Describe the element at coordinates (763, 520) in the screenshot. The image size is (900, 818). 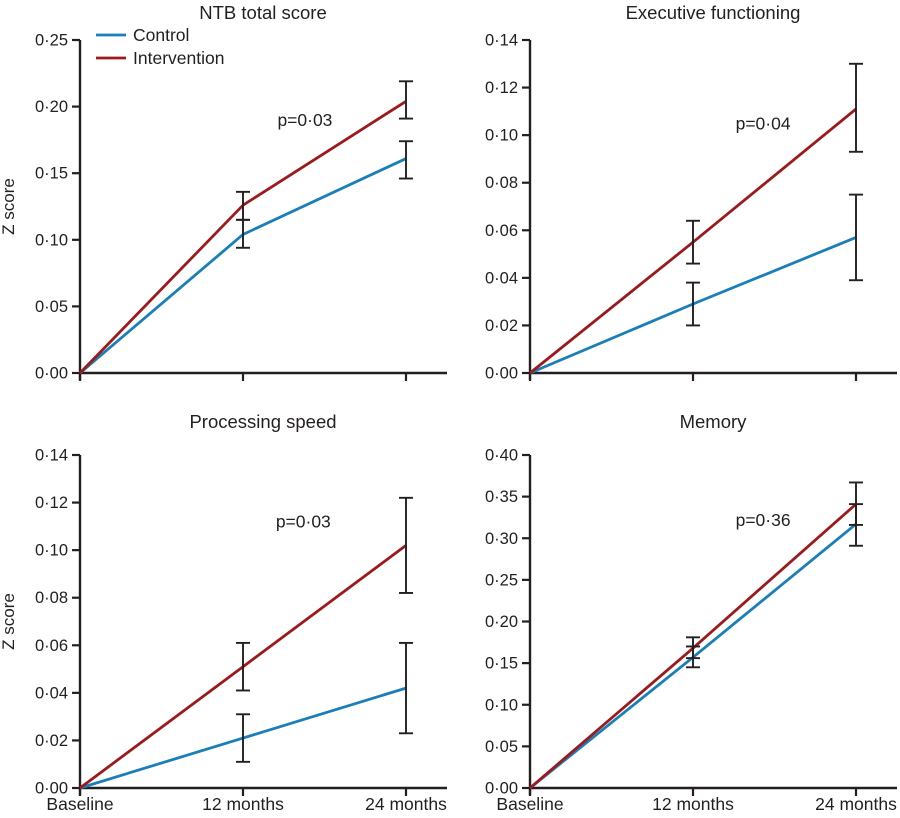
I see `p-value-label: p=0·36` at that location.